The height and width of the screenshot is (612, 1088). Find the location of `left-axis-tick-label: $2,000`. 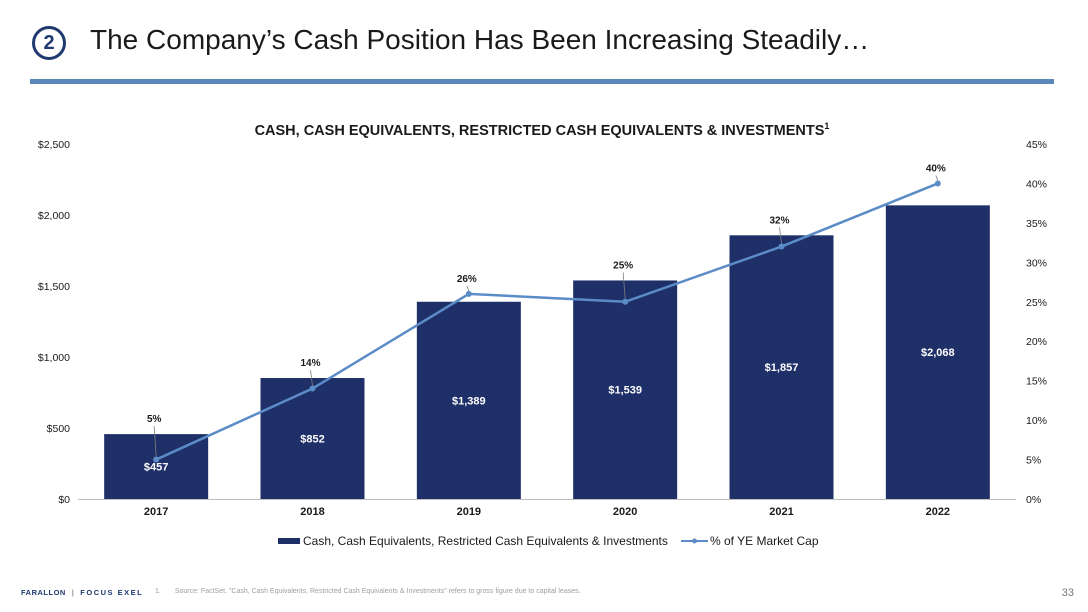

left-axis-tick-label: $2,000 is located at coordinates (54, 216).